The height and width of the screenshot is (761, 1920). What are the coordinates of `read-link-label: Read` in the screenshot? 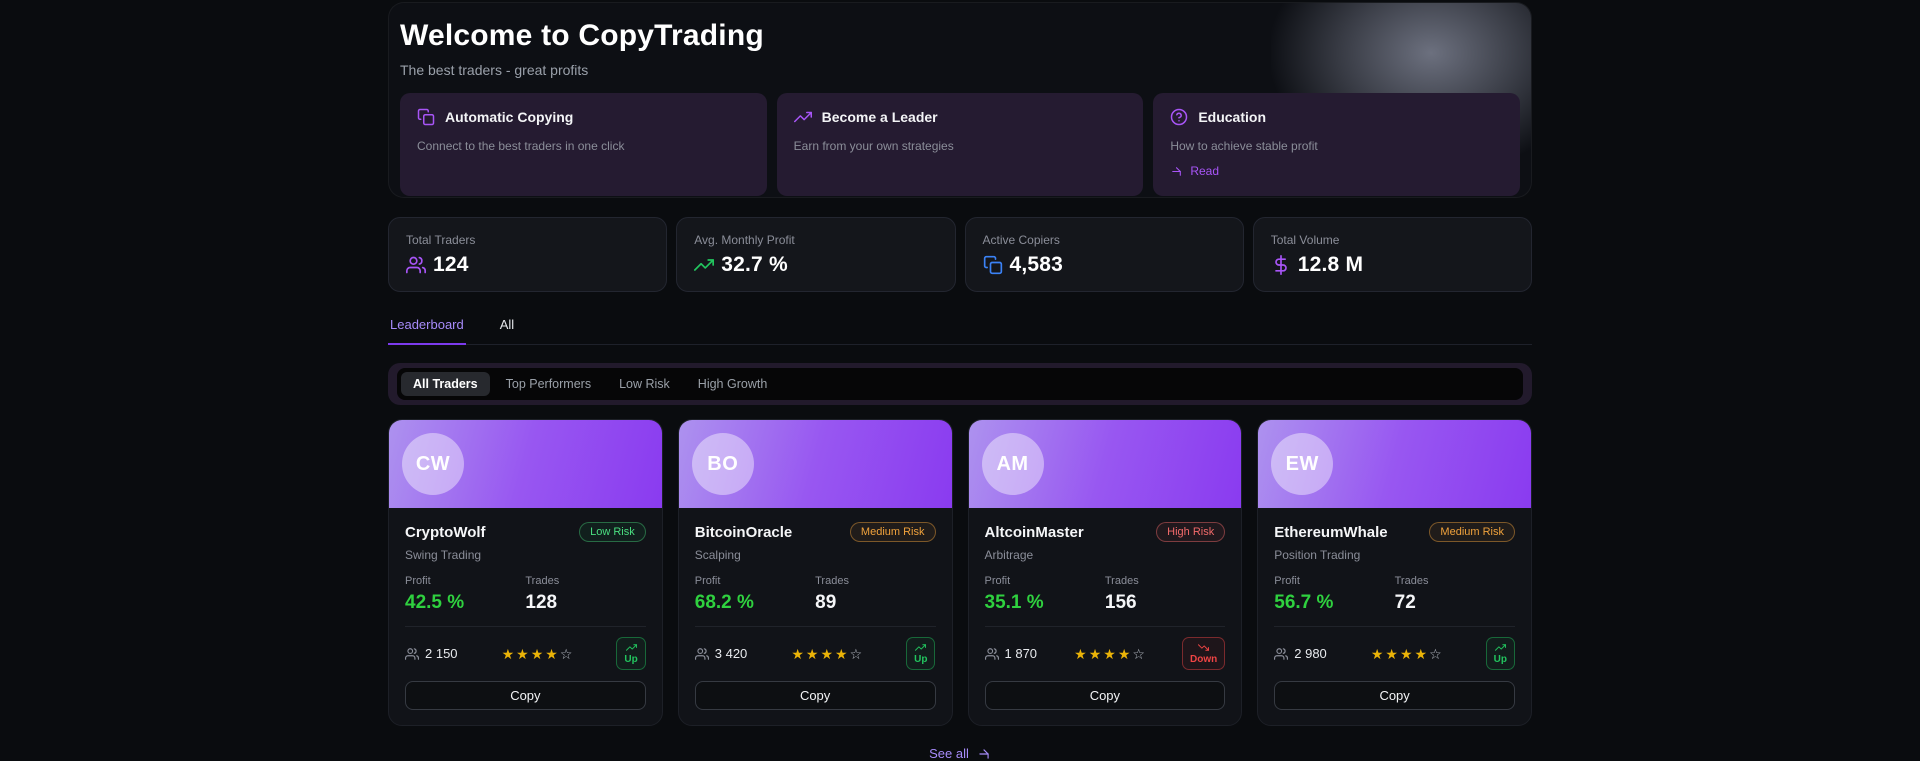 It's located at (1205, 171).